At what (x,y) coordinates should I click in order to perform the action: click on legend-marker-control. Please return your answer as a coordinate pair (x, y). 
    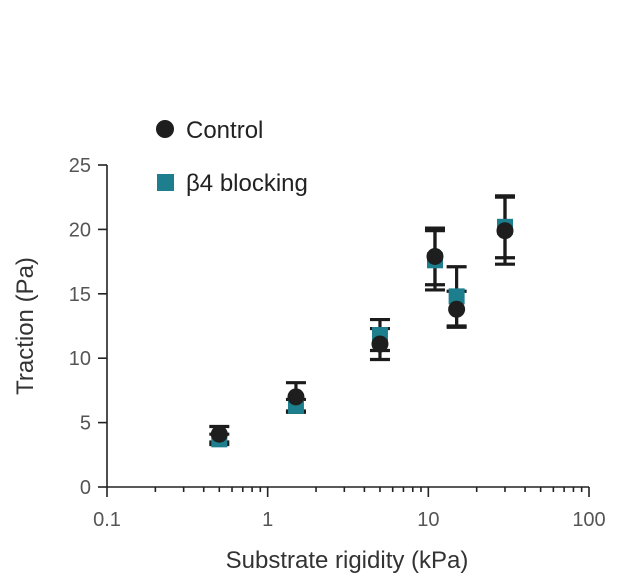
    Looking at the image, I should click on (165, 129).